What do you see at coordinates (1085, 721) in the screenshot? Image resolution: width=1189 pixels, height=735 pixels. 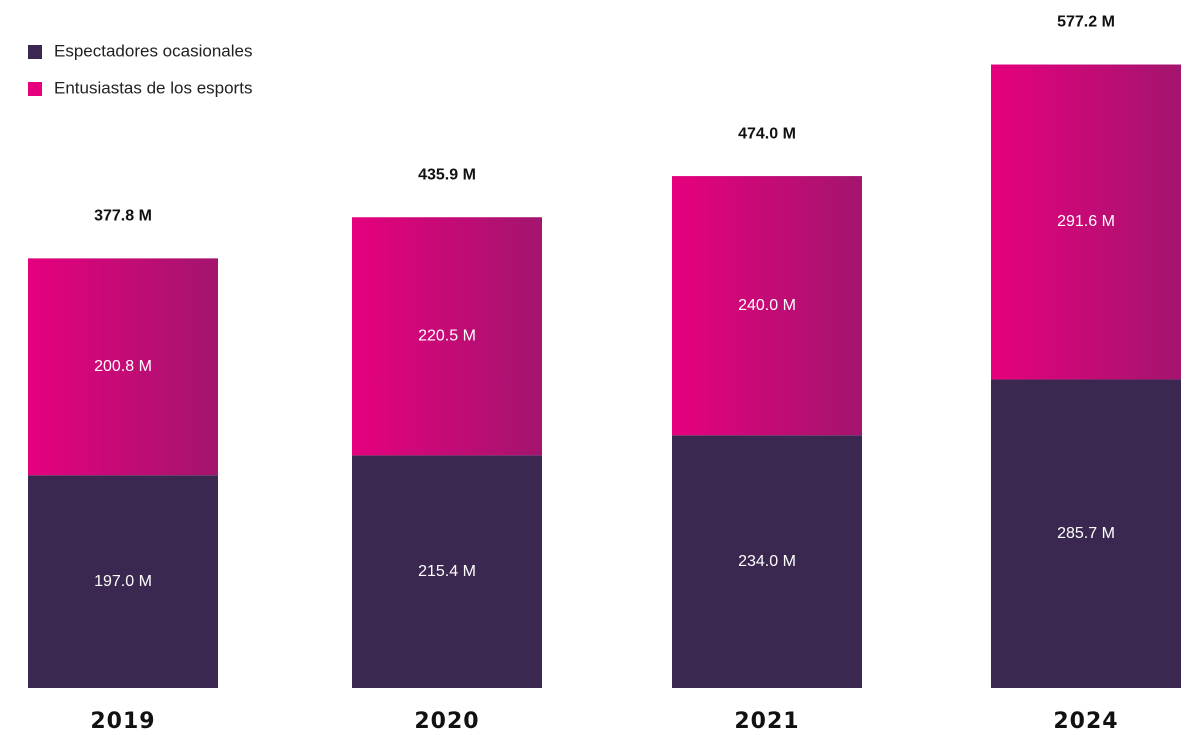 I see `x-tick-label: 2024` at bounding box center [1085, 721].